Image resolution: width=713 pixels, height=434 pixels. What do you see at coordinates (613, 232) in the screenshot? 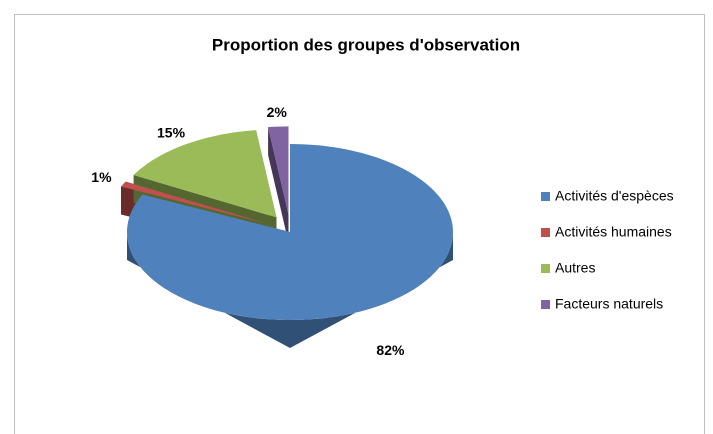
I see `legend-label: Activités humaines` at bounding box center [613, 232].